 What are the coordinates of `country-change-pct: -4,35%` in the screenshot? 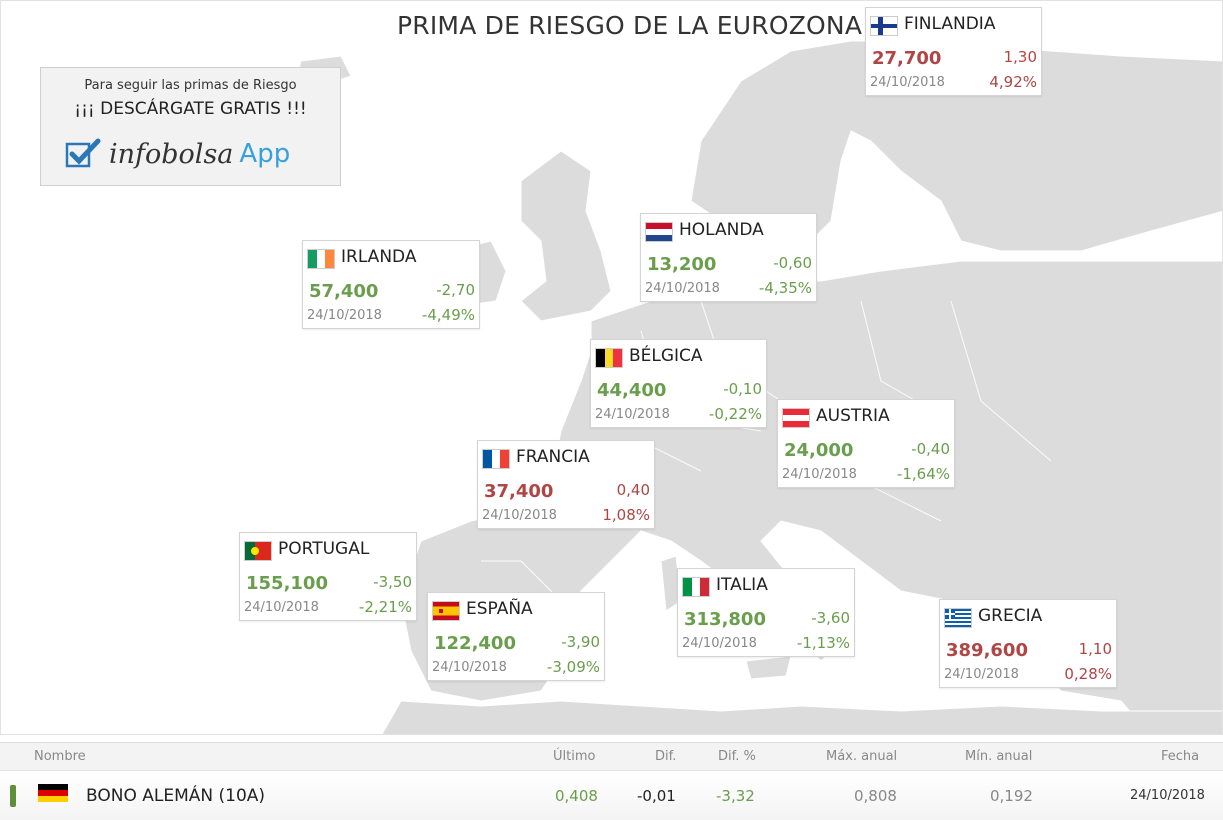 It's located at (785, 288).